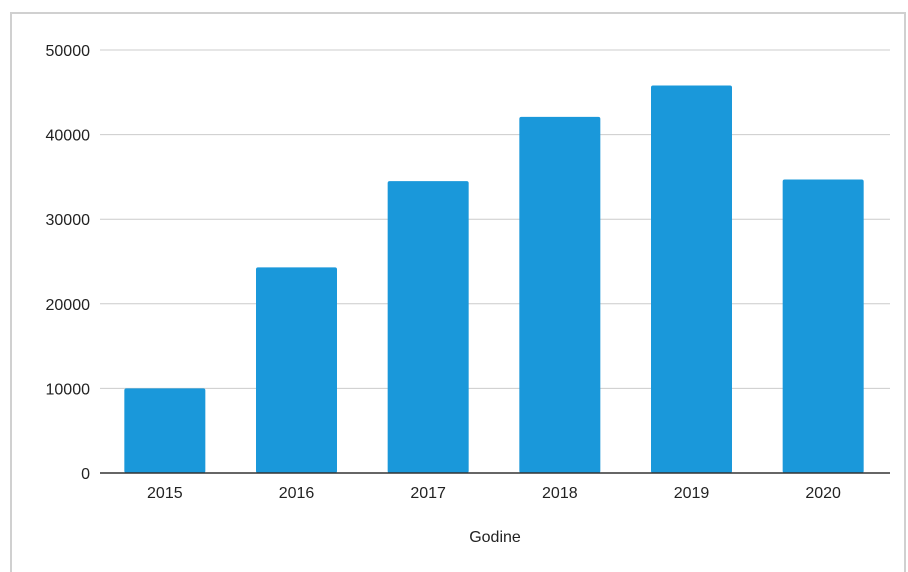 Image resolution: width=908 pixels, height=572 pixels. Describe the element at coordinates (495, 537) in the screenshot. I see `x-axis-title: Godine` at that location.